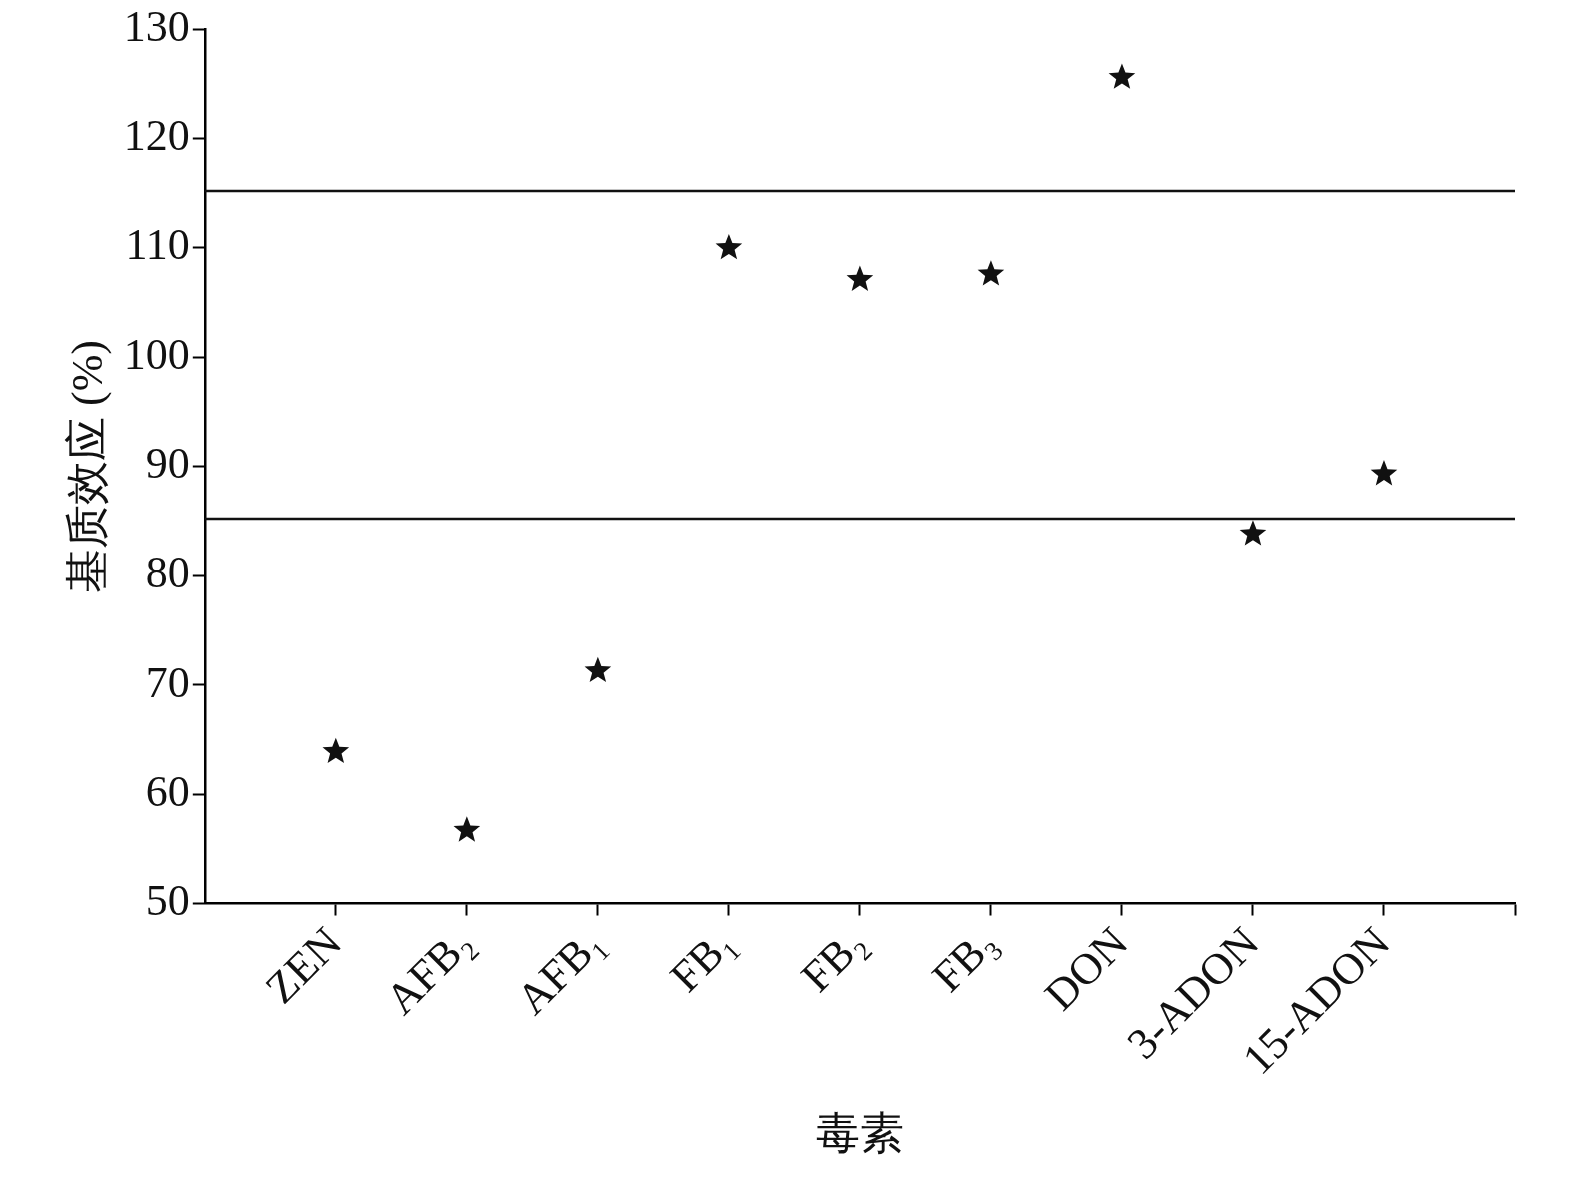  Describe the element at coordinates (167, 573) in the screenshot. I see `y-tick-label: 80` at that location.